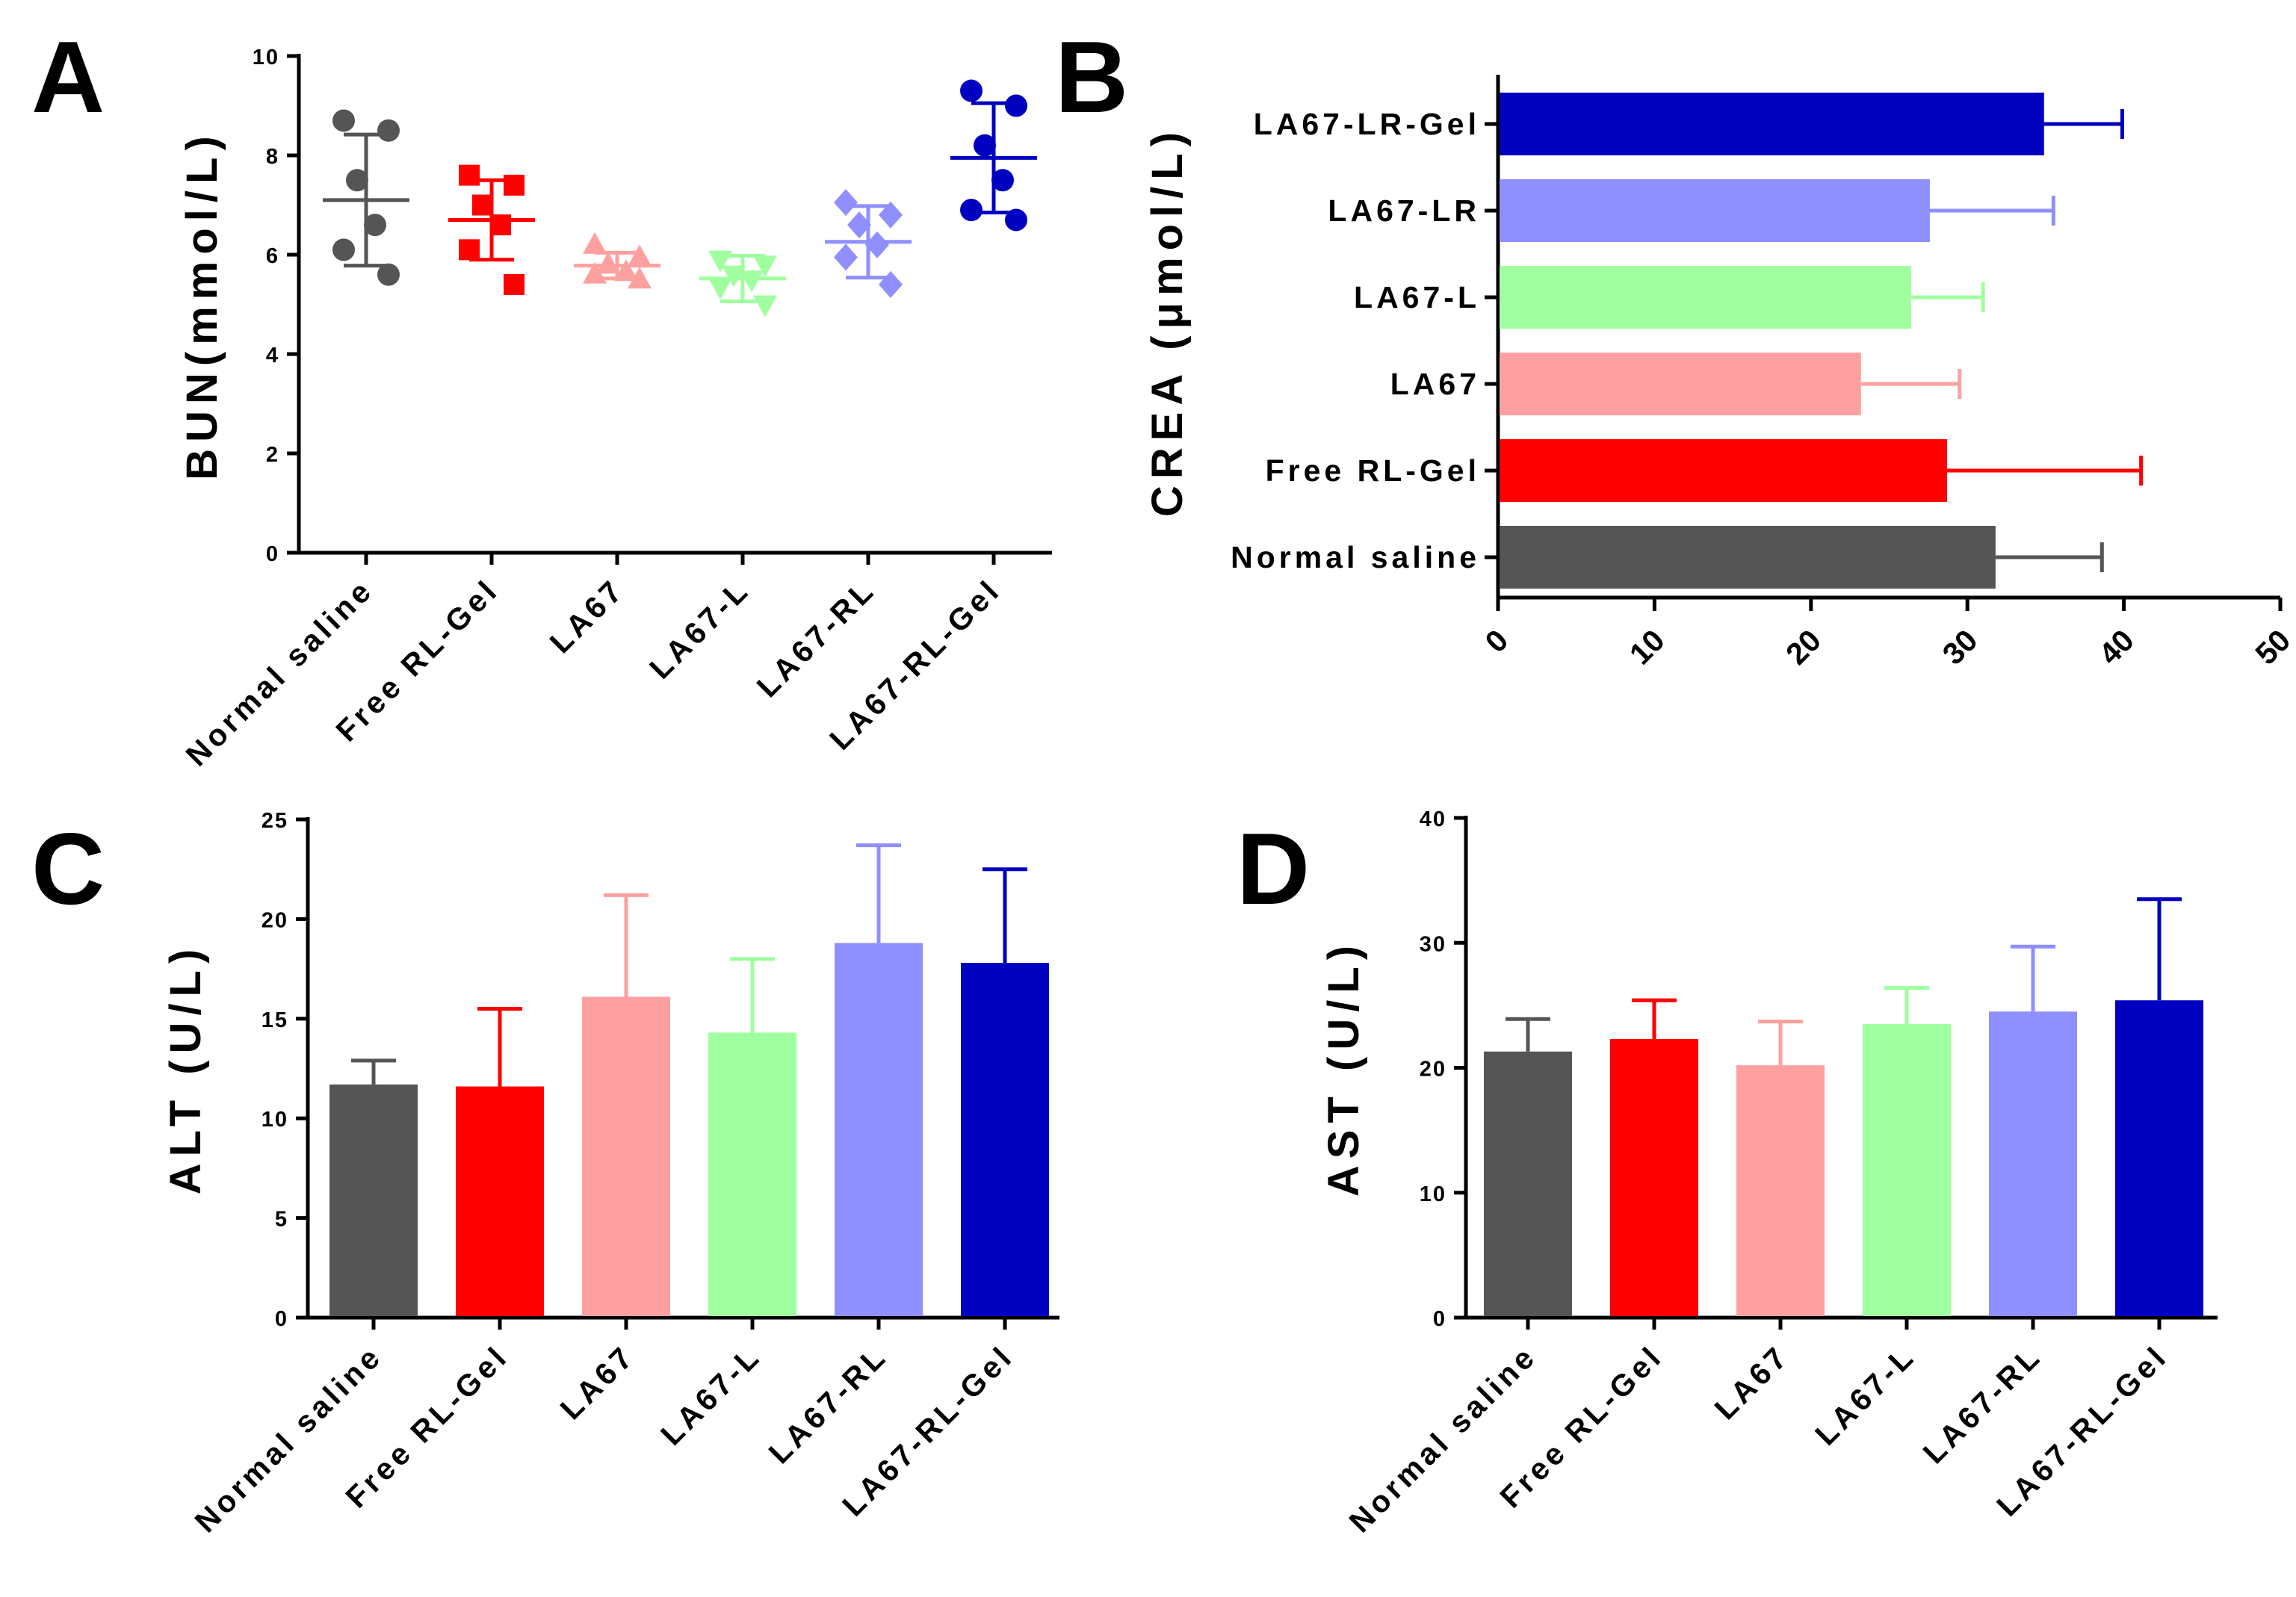 The height and width of the screenshot is (1597, 2296). What do you see at coordinates (275, 1020) in the screenshot?
I see `panel-c-ytick-label: 15` at bounding box center [275, 1020].